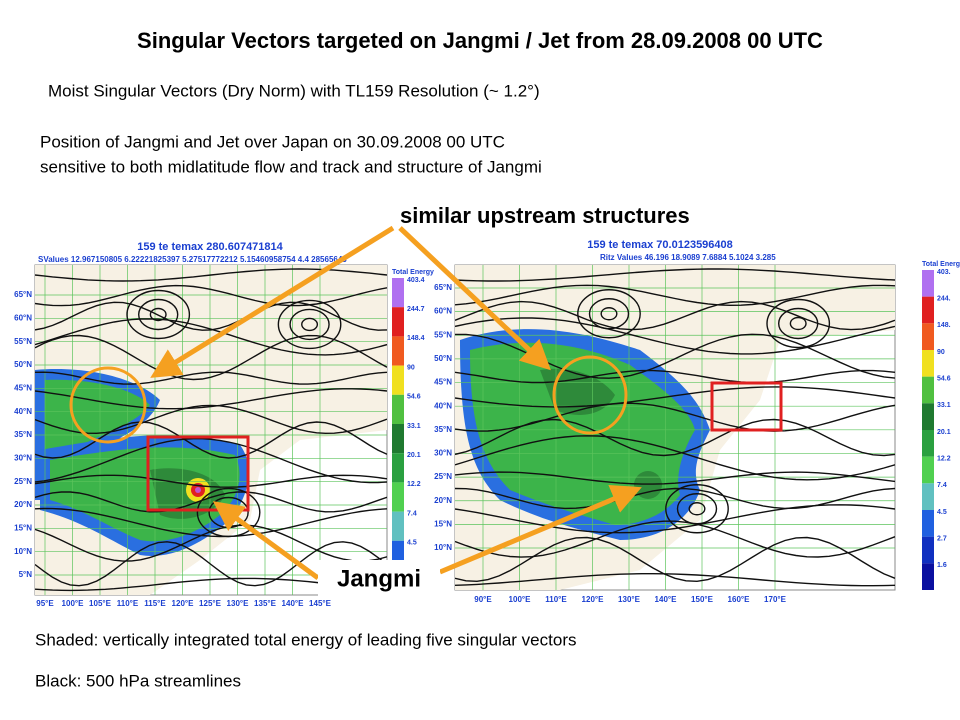 The height and width of the screenshot is (720, 960). I want to click on lon-label: 160°E, so click(739, 599).